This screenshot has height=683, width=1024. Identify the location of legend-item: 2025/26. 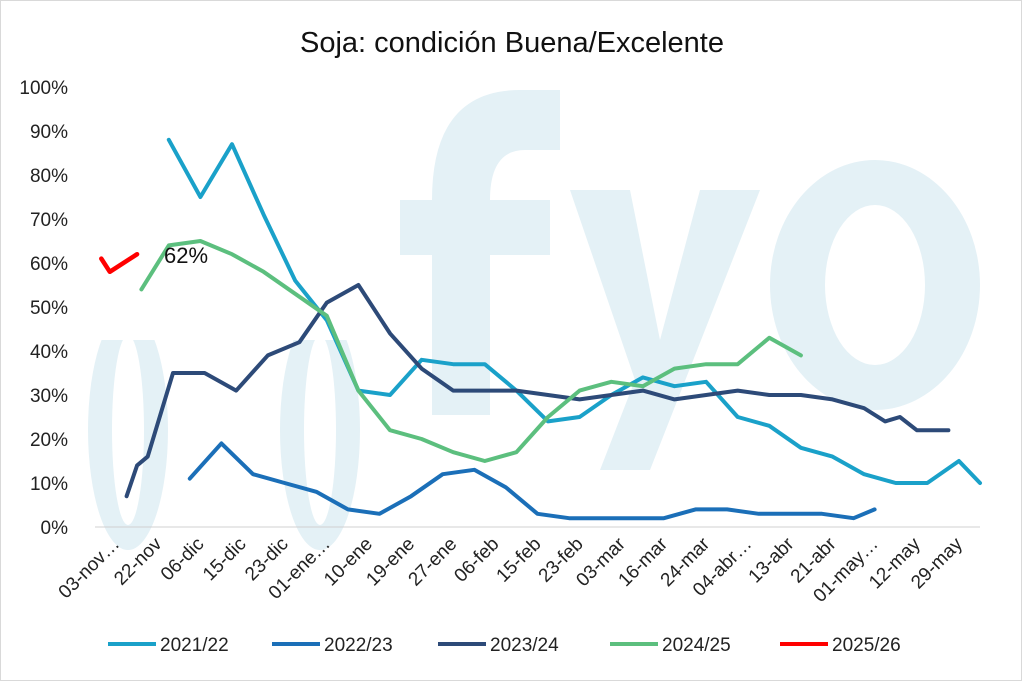
(840, 645).